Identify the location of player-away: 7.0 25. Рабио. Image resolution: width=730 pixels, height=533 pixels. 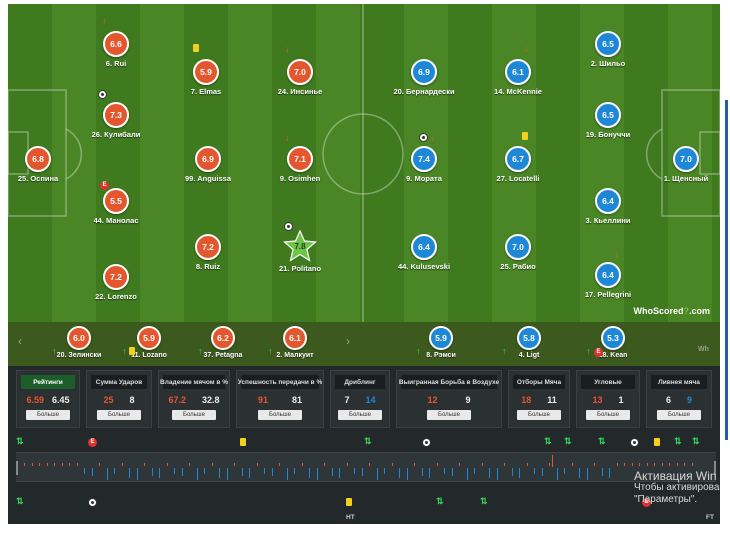
(518, 252).